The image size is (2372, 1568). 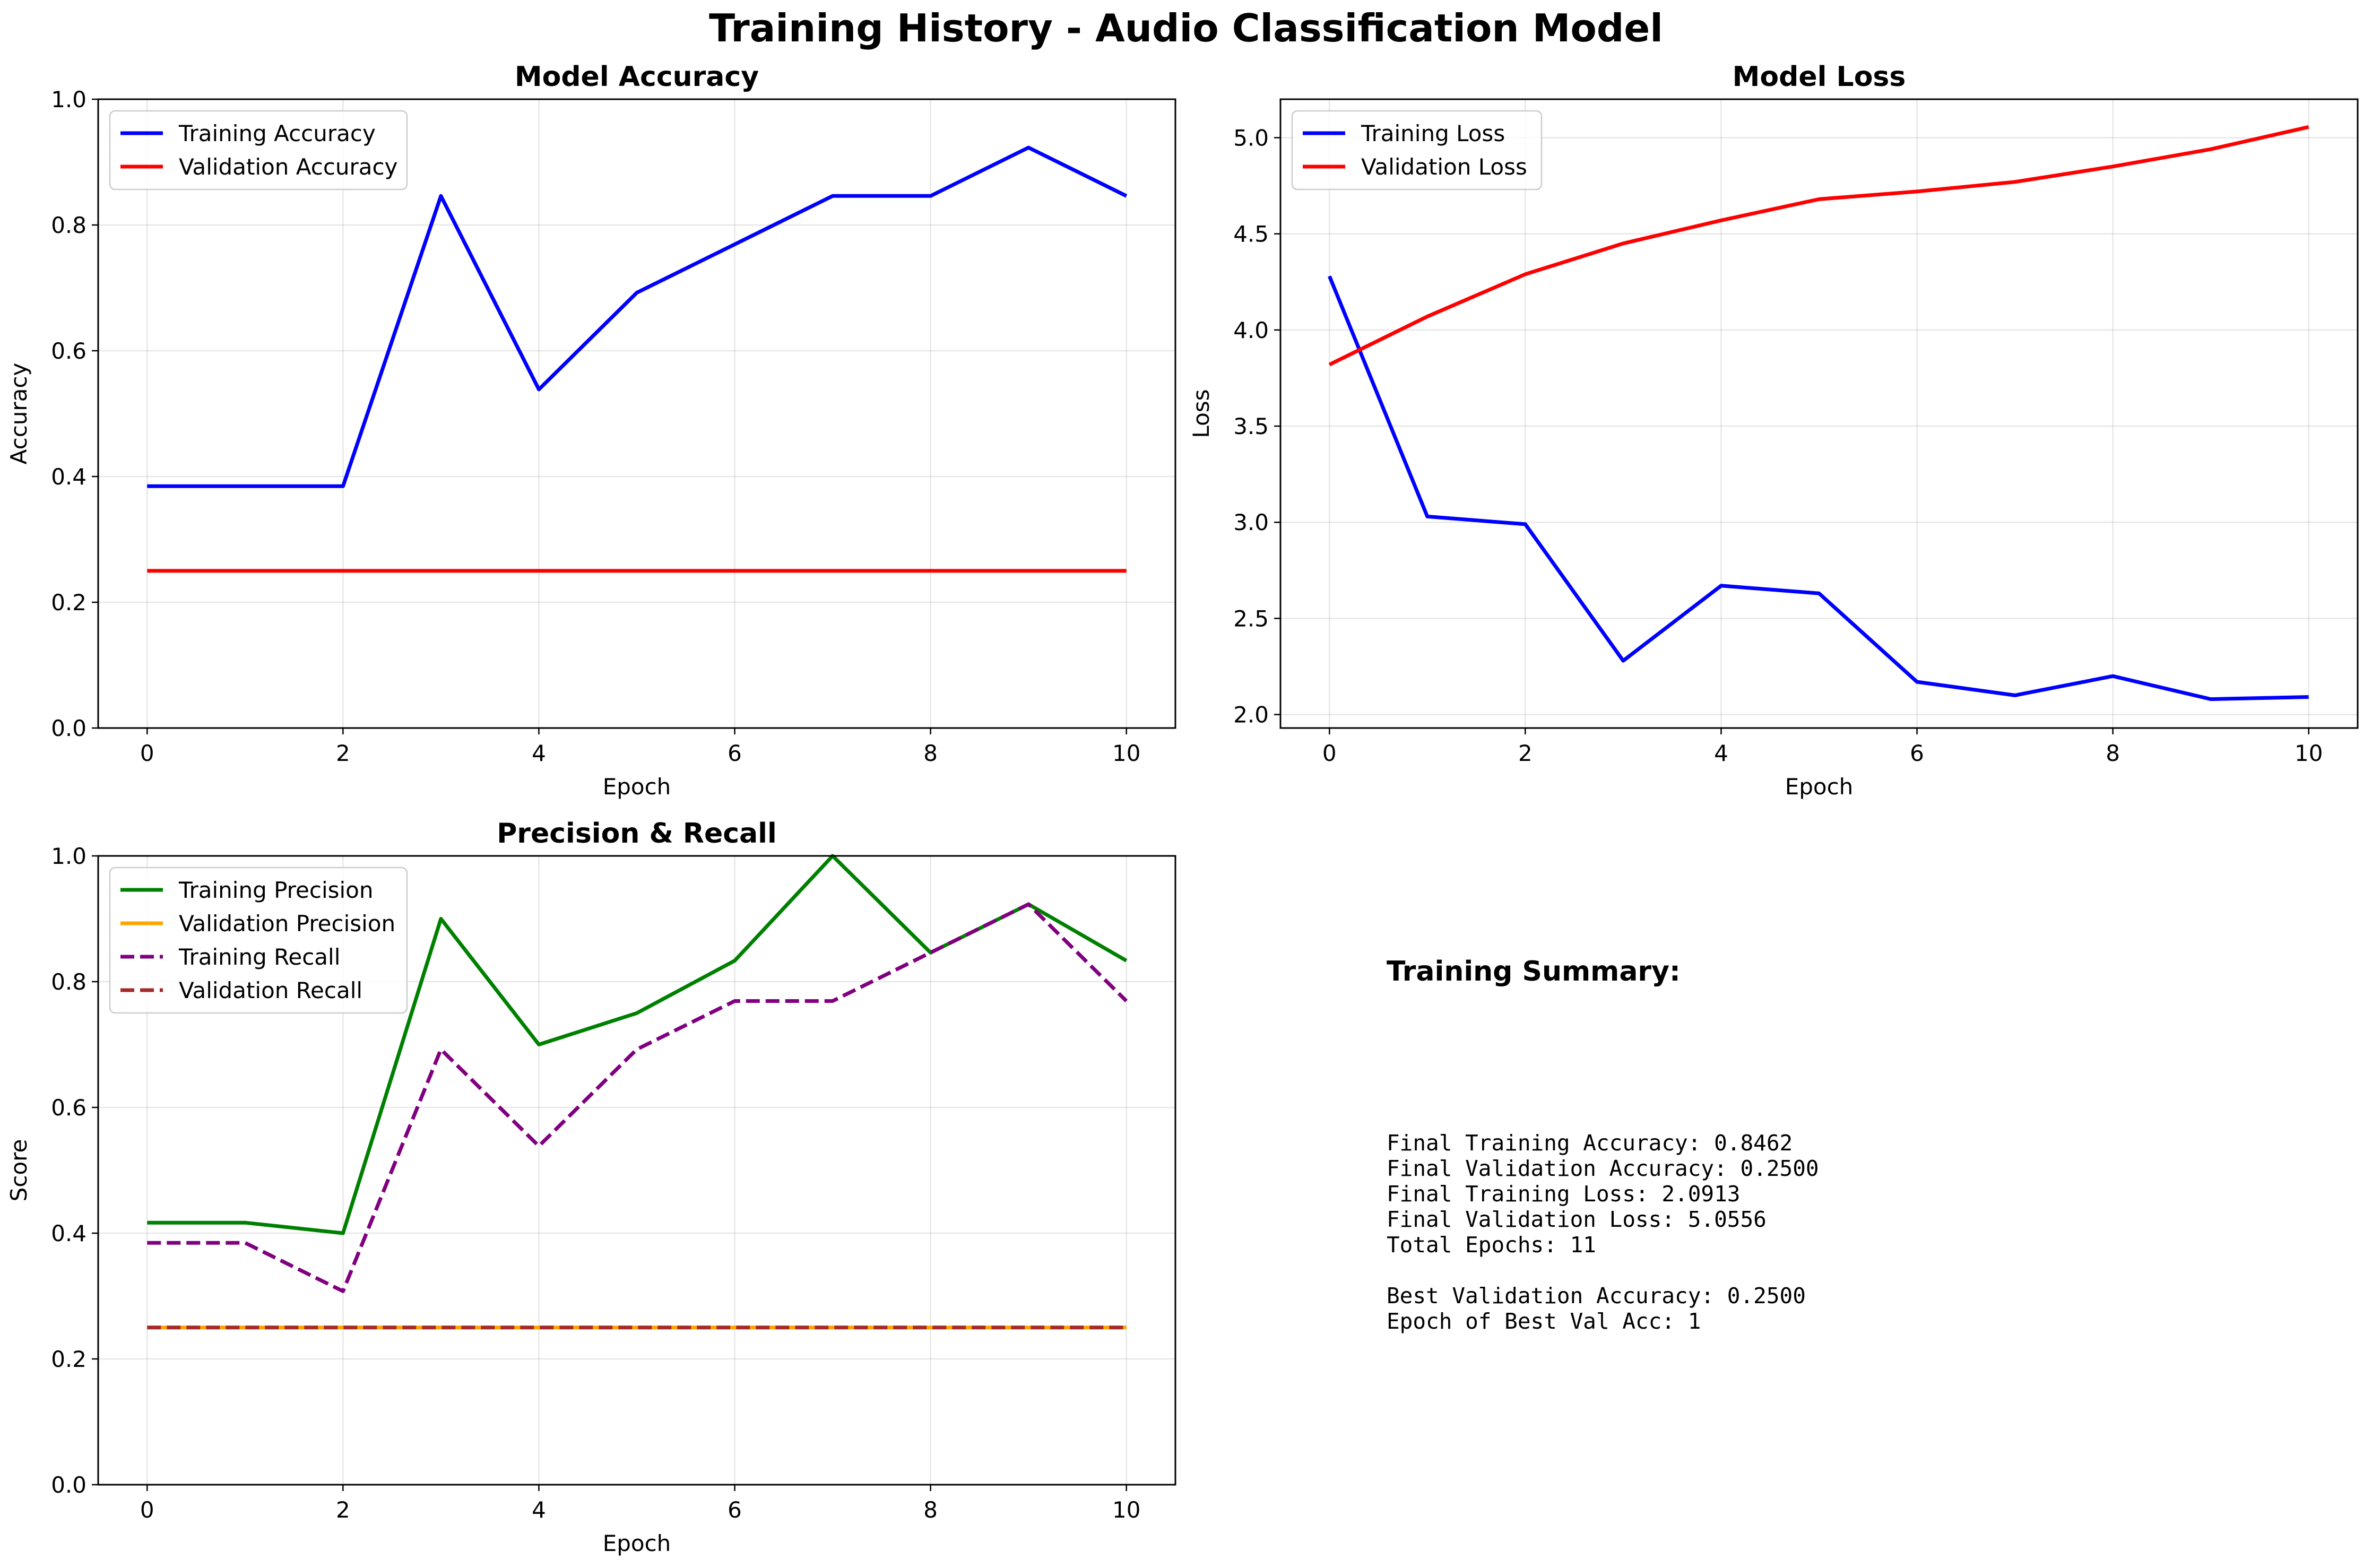 What do you see at coordinates (259, 957) in the screenshot?
I see `legend-label-training-recall: Training Recall` at bounding box center [259, 957].